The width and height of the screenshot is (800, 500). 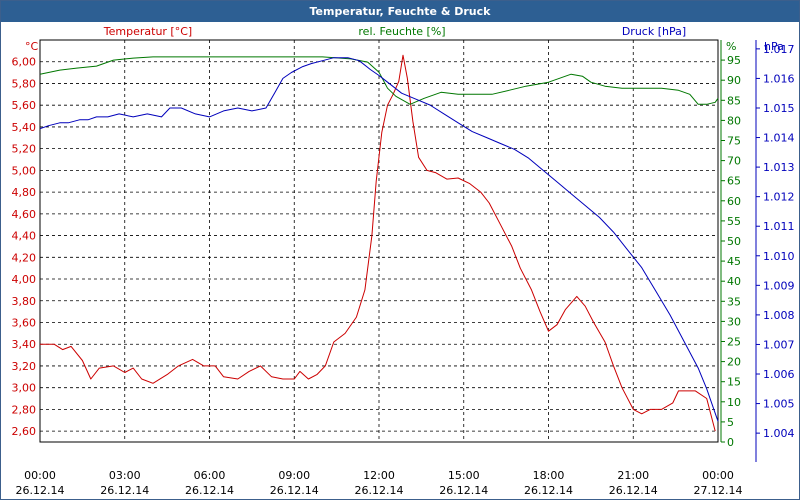 I want to click on temperature-tick-label: 4,80, so click(x=24, y=192).